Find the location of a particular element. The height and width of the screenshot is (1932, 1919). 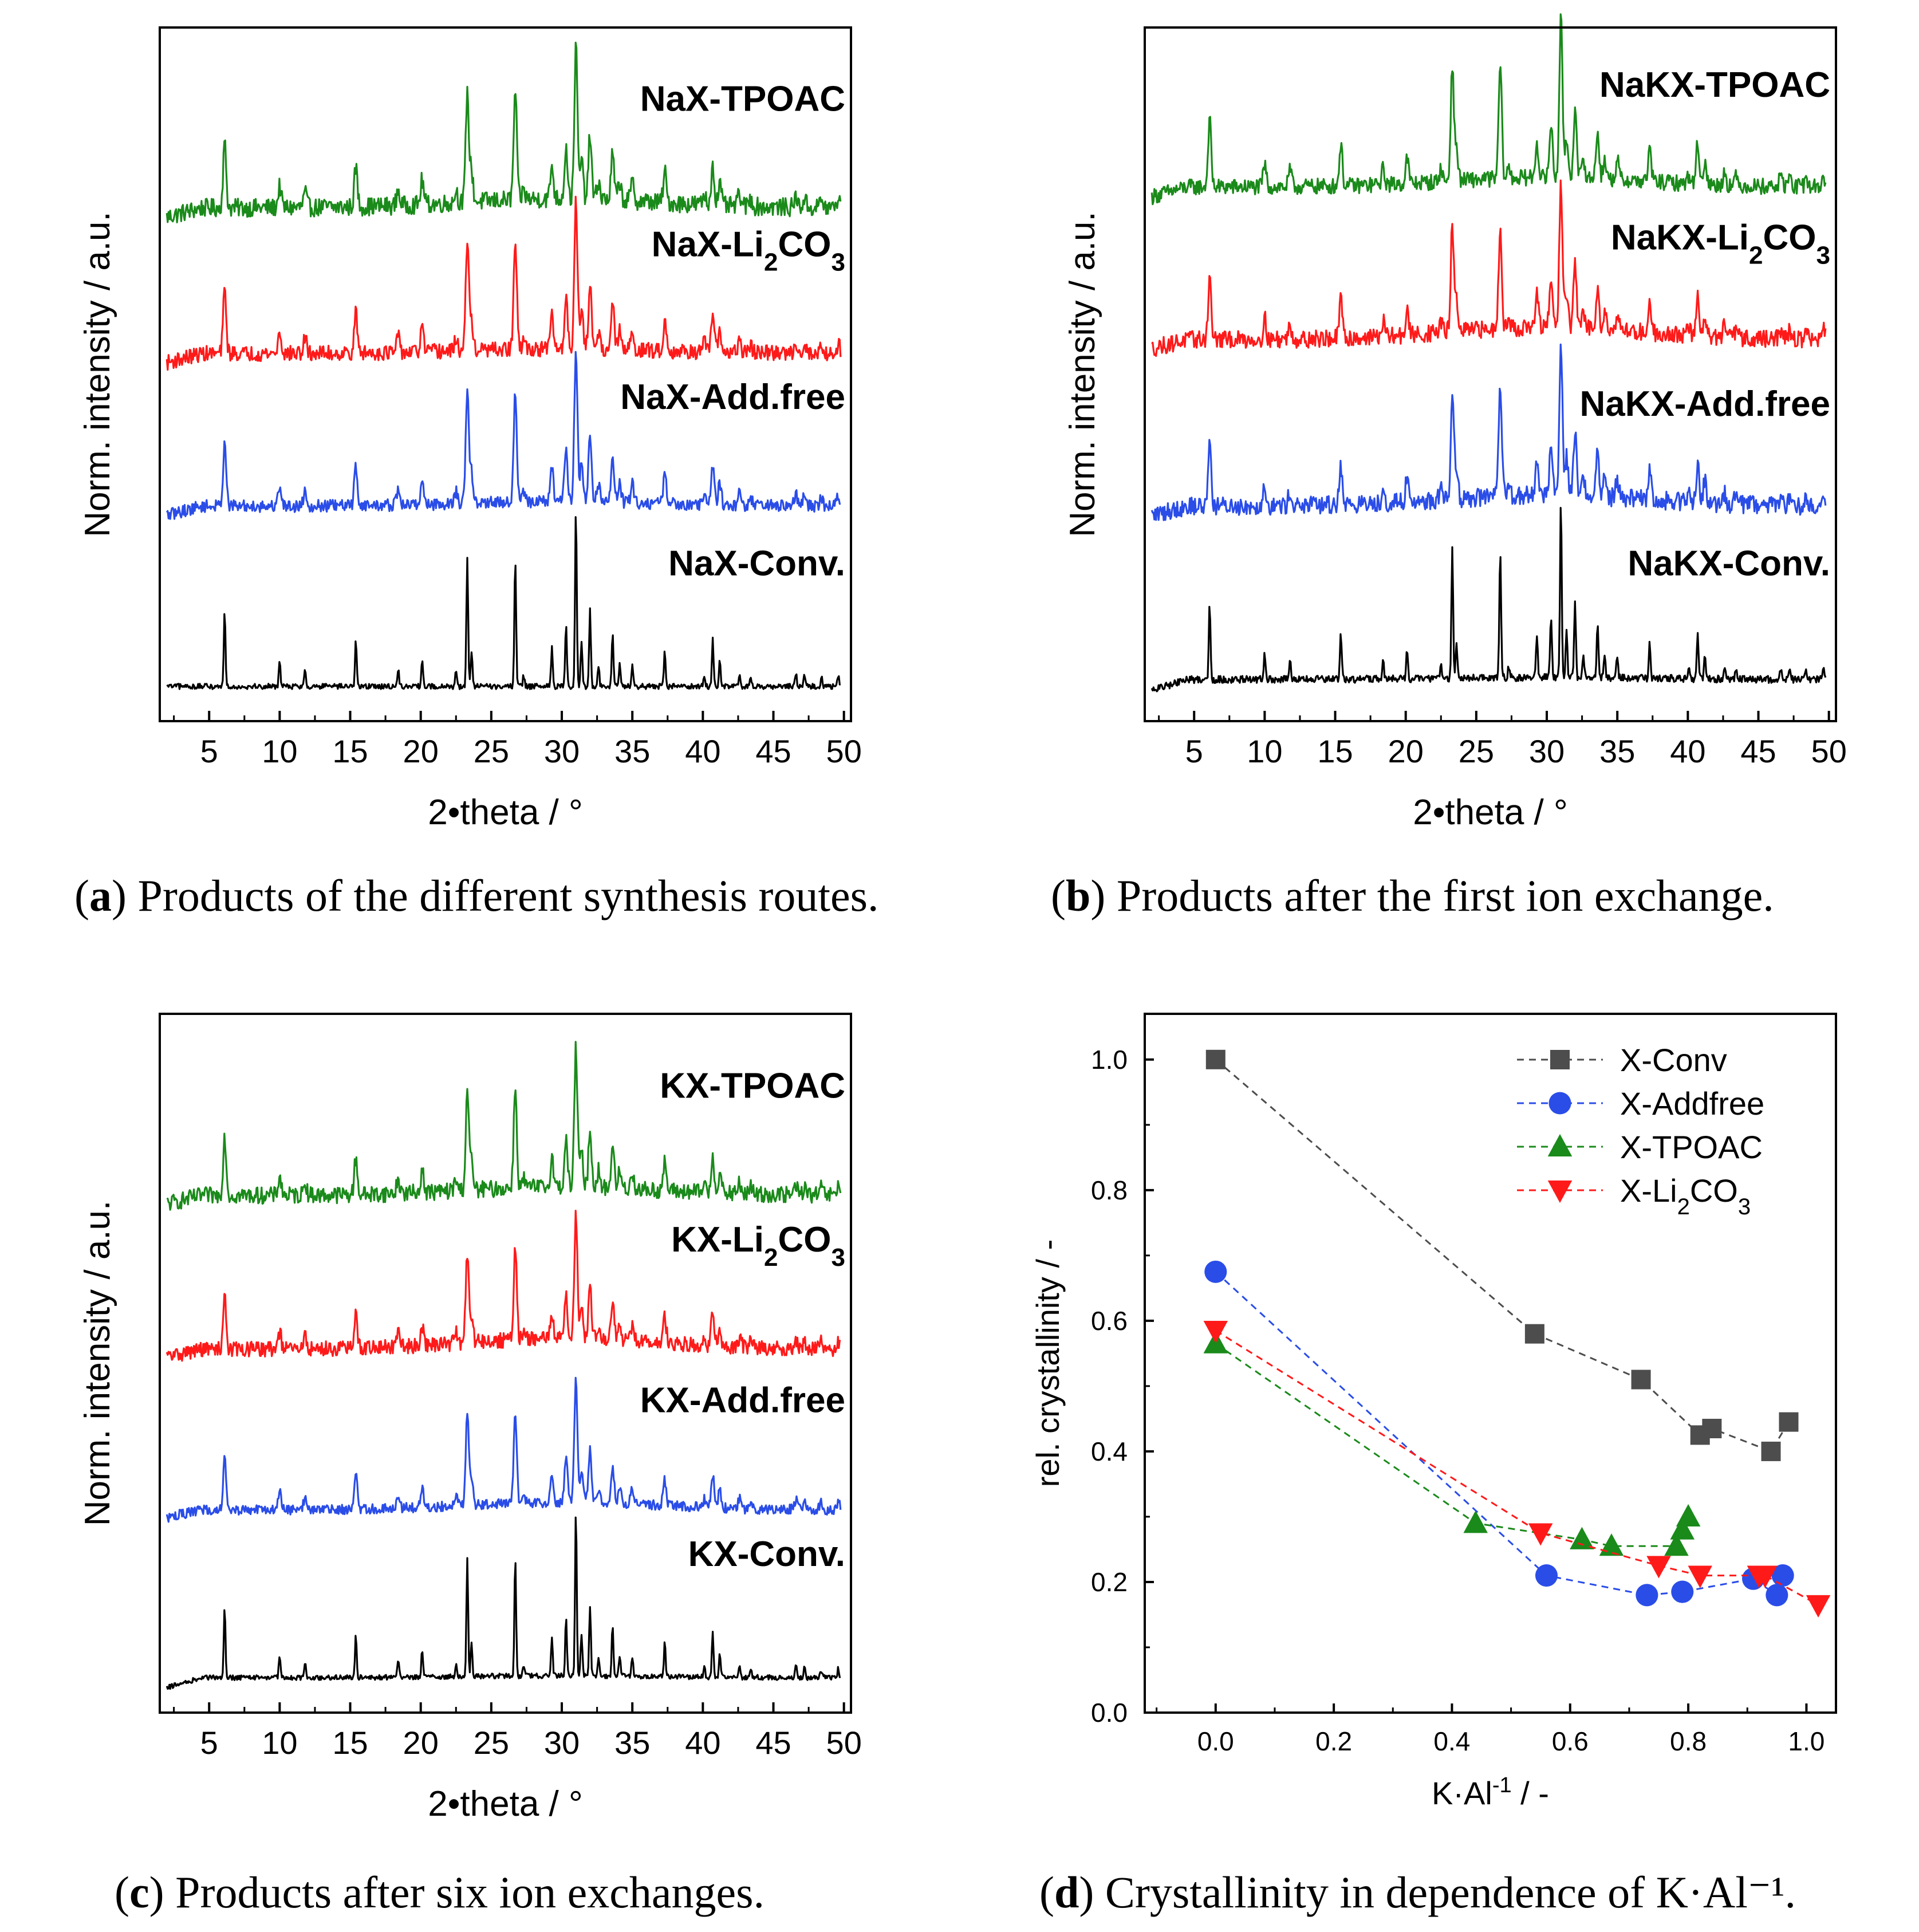

x-tick-label: 0.6 is located at coordinates (1570, 1741).